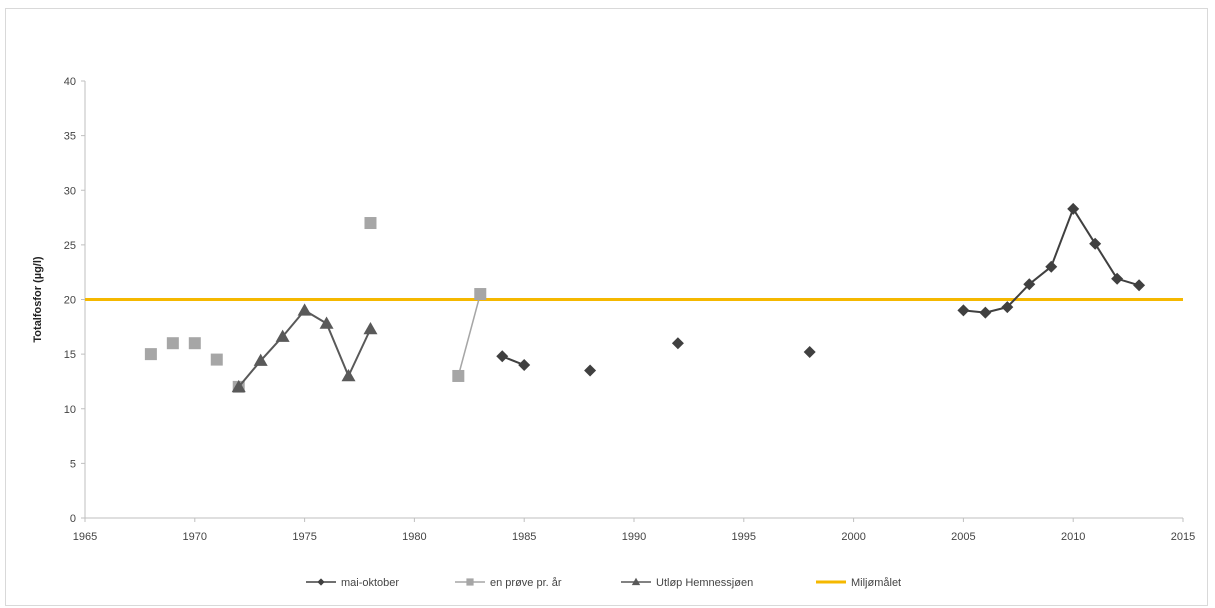 This screenshot has height=608, width=1215. I want to click on legend-marker-en-pr-ve-pr-a-r, so click(470, 582).